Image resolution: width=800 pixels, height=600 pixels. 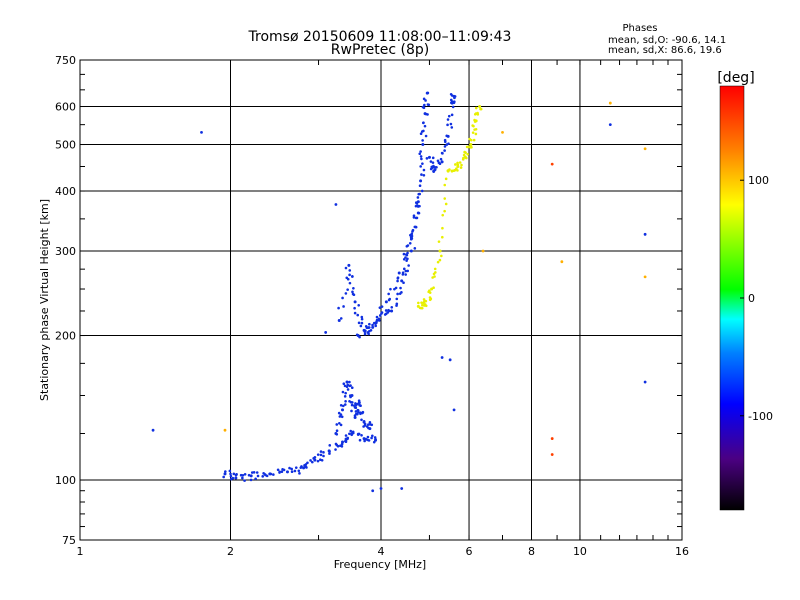 I want to click on chart-title: Tromsø 20150609 11:08:00–11:09:43, so click(x=380, y=37).